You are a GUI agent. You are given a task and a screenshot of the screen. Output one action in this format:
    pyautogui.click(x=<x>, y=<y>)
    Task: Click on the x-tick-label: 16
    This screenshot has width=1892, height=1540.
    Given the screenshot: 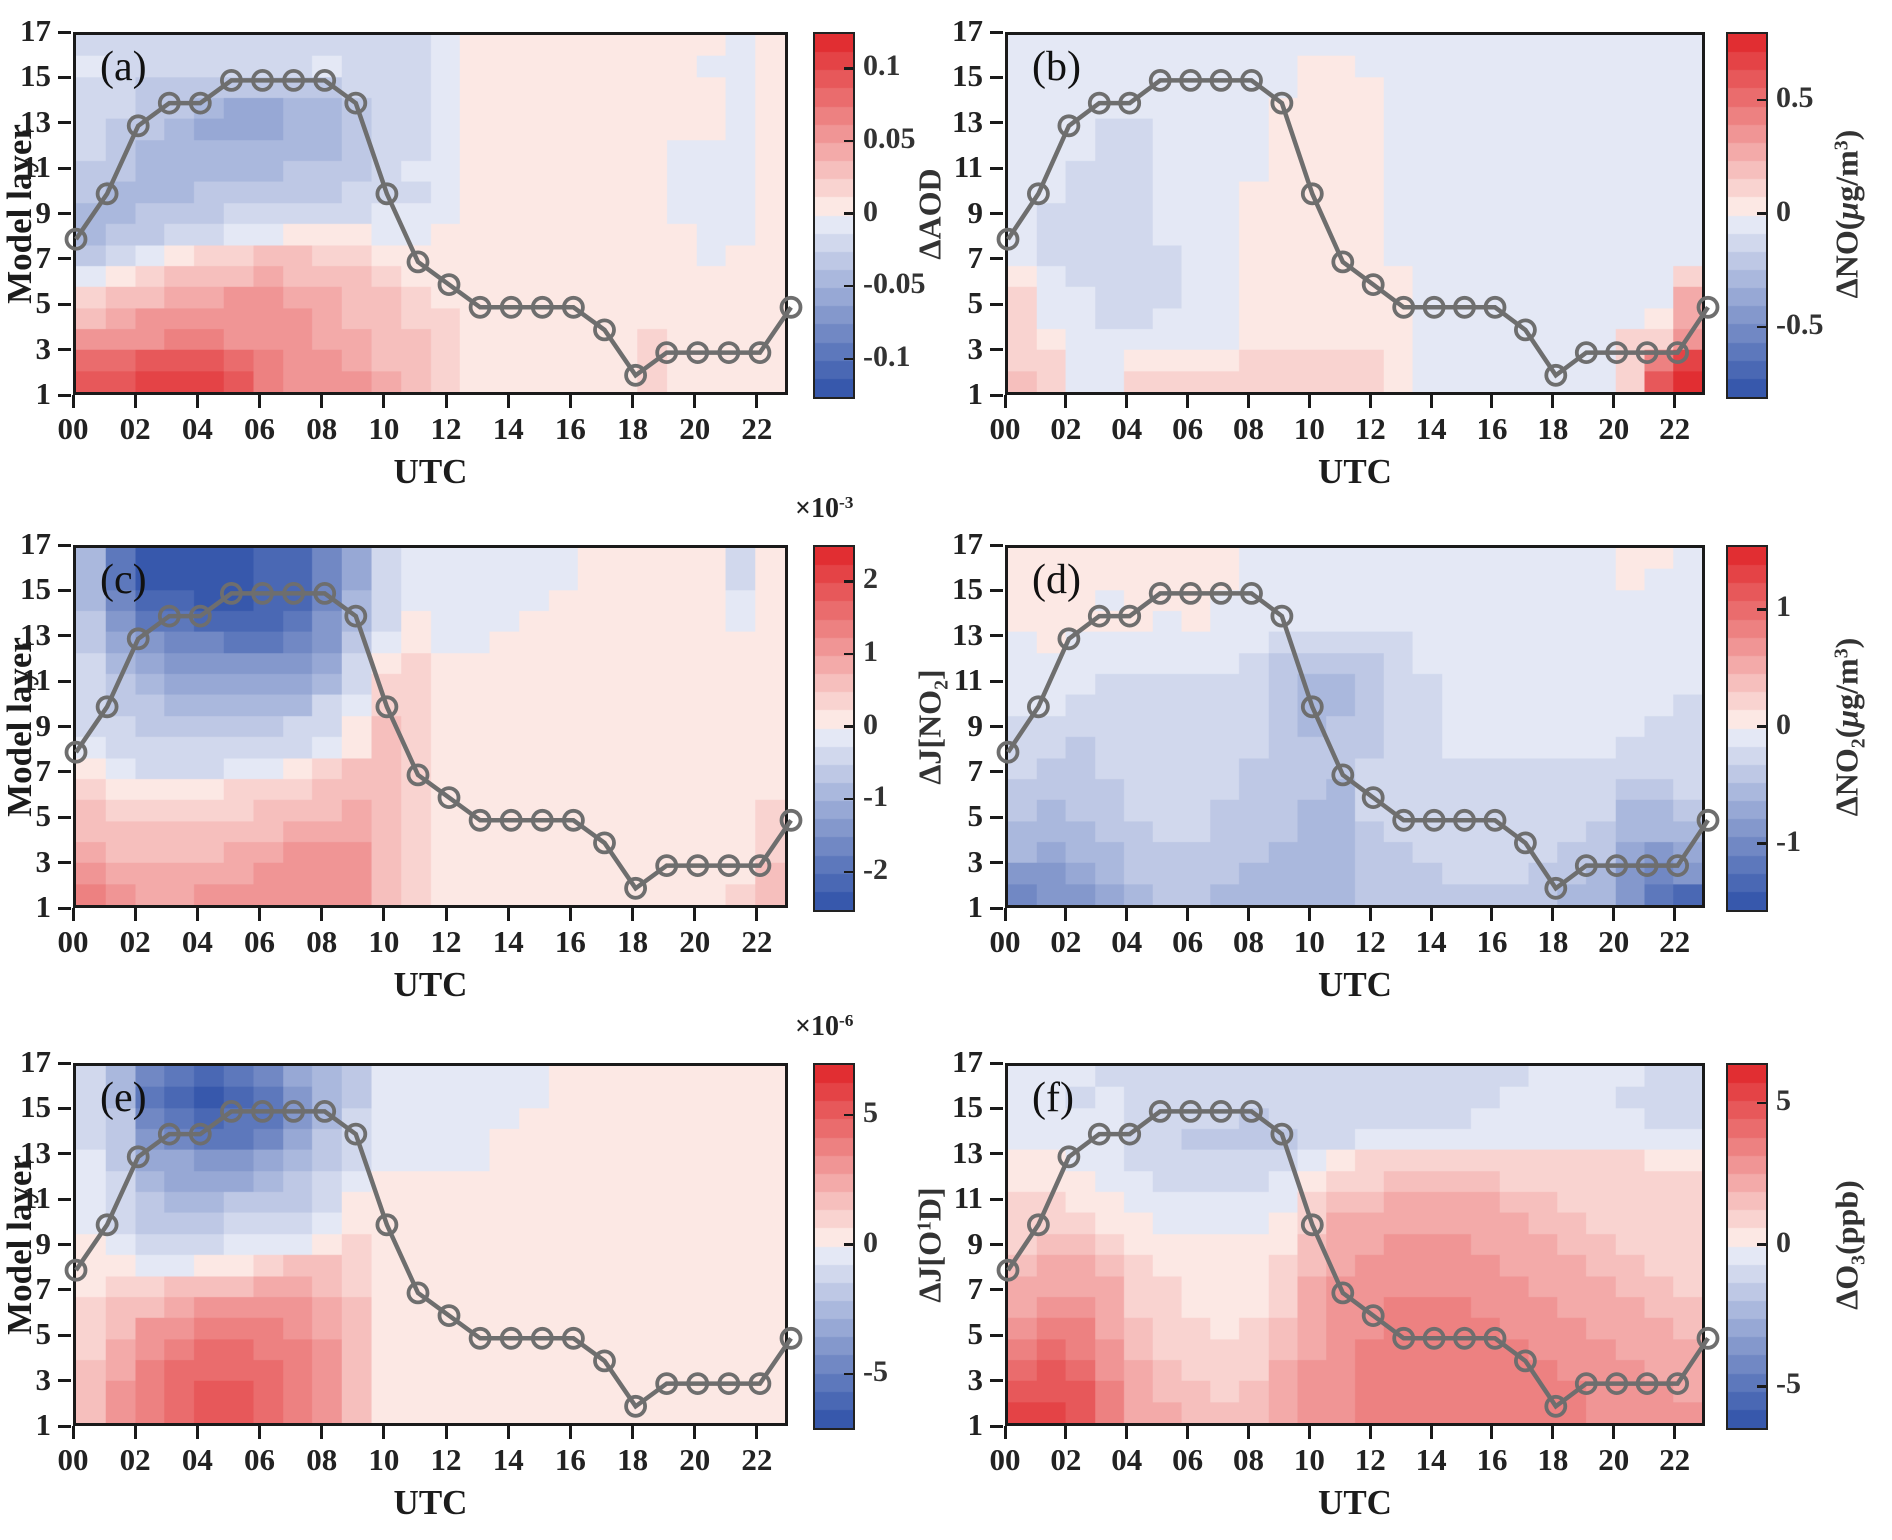 What is the action you would take?
    pyautogui.click(x=1492, y=428)
    